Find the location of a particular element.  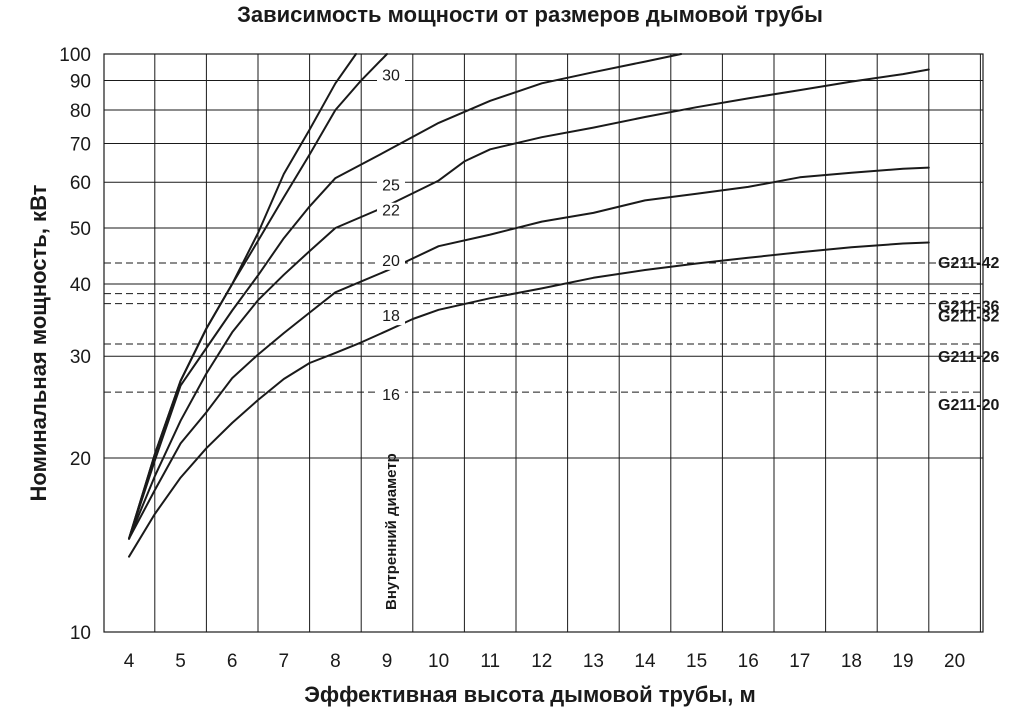

reference-label: G211-42 is located at coordinates (968, 263).